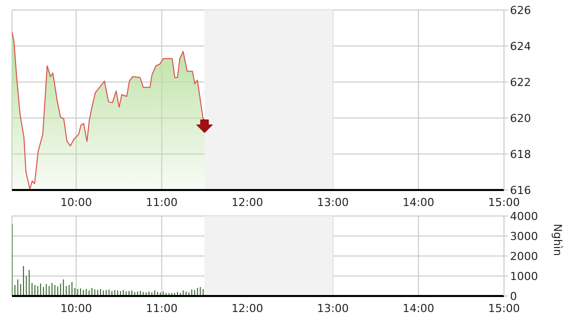 The width and height of the screenshot is (570, 320). Describe the element at coordinates (520, 10) in the screenshot. I see `y-tick-label: 626` at that location.